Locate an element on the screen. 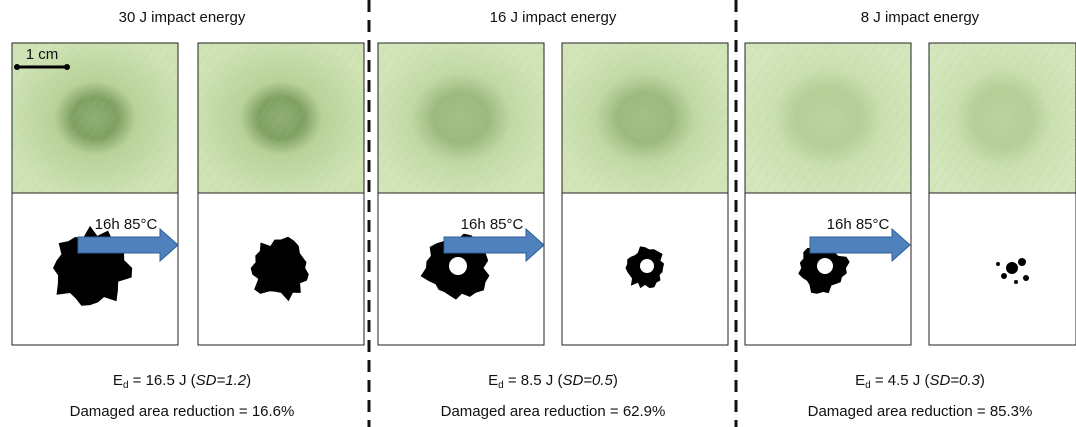 The height and width of the screenshot is (427, 1076). energy-text: Ed = 8.5 J (SD=0.5) is located at coordinates (553, 381).